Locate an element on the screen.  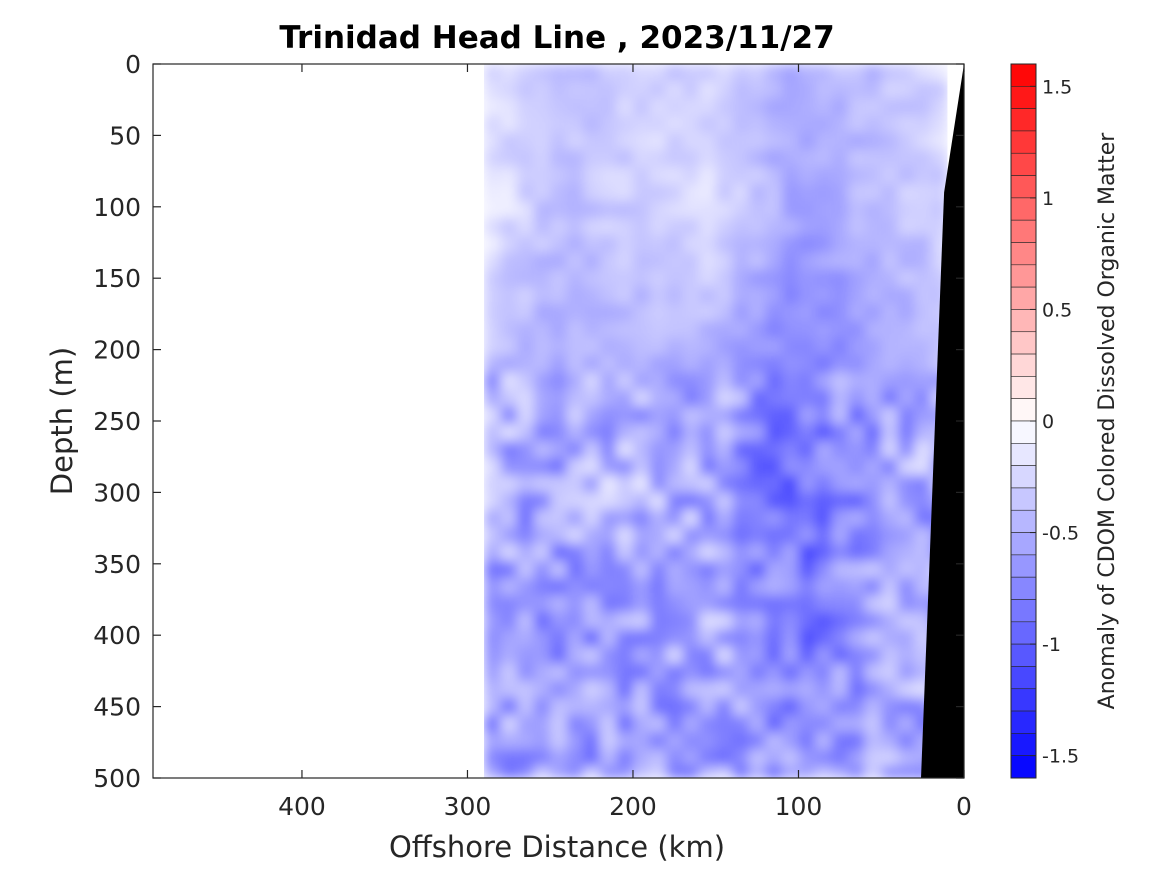
y-tick-label: 150 is located at coordinates (117, 278).